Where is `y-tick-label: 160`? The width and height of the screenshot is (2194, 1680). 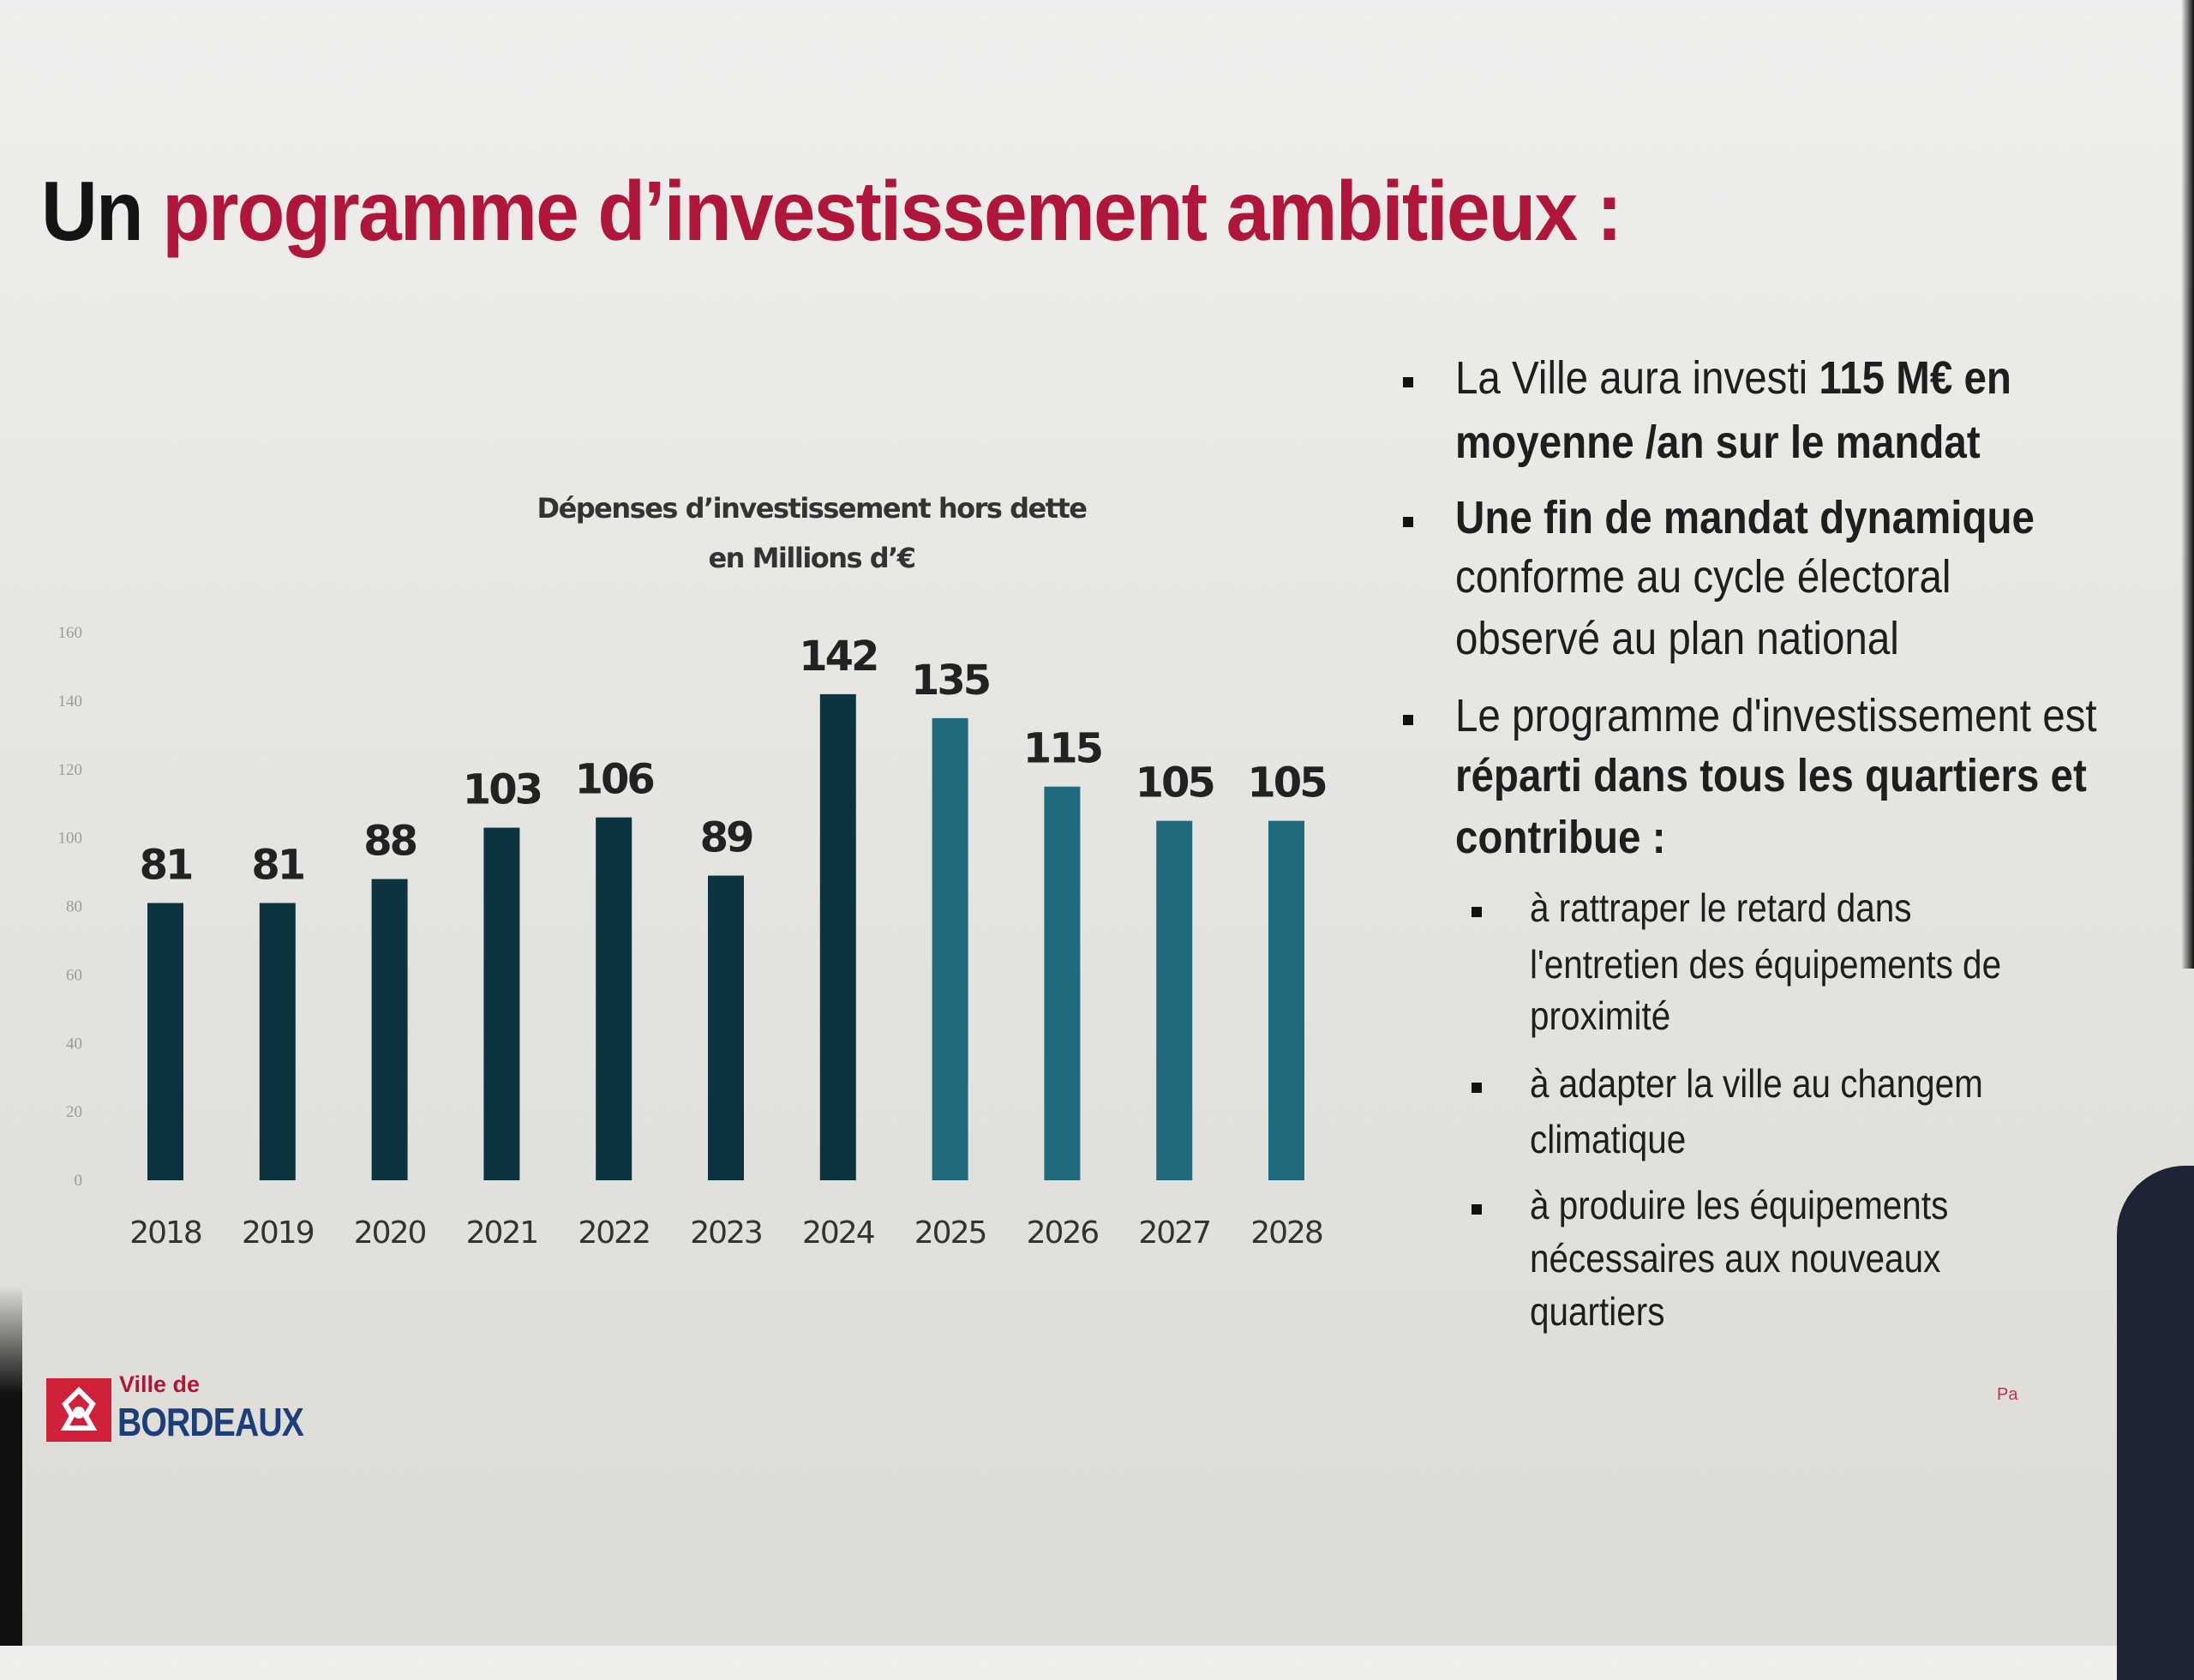
y-tick-label: 160 is located at coordinates (70, 633).